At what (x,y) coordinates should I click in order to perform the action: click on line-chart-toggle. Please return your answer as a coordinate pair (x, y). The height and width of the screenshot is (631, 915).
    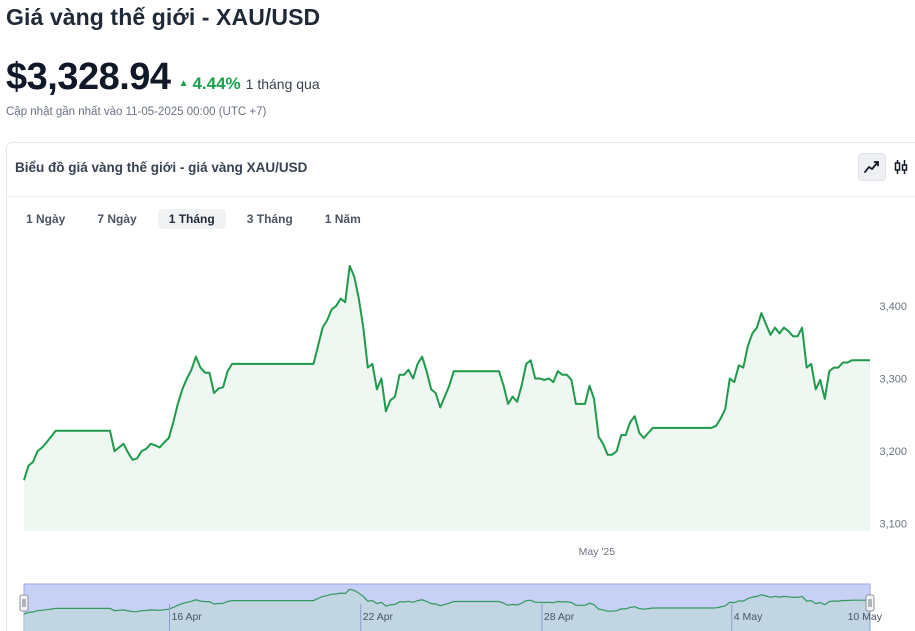
    Looking at the image, I should click on (872, 167).